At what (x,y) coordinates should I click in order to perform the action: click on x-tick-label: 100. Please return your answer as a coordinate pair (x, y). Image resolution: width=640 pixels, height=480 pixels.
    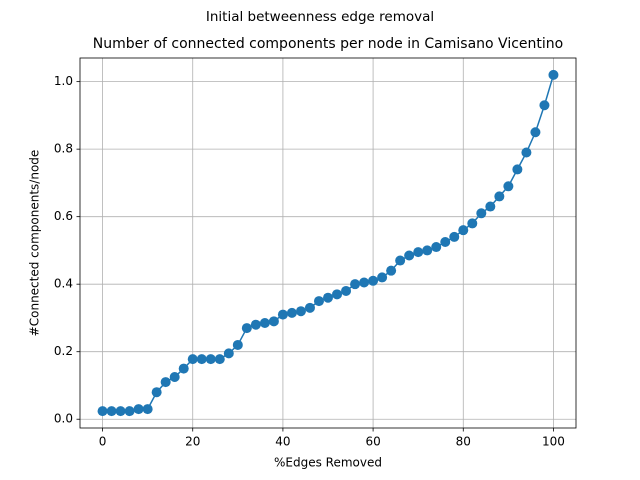
    Looking at the image, I should click on (553, 442).